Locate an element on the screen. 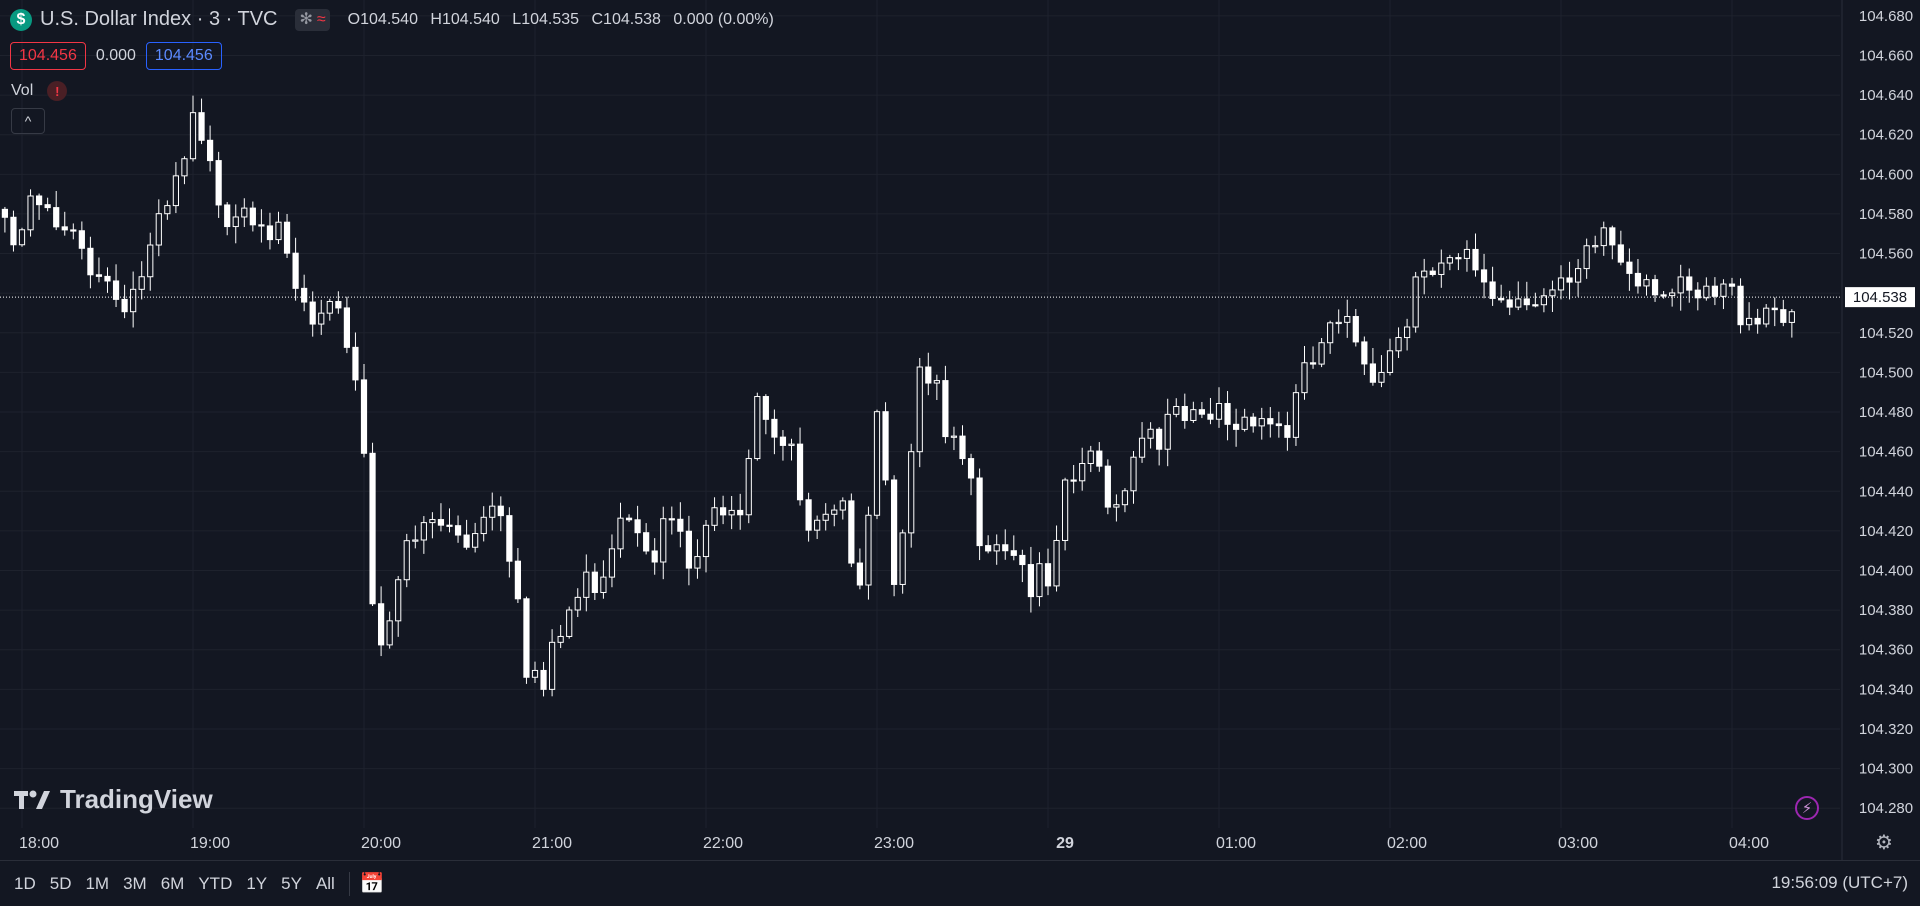 This screenshot has height=906, width=1920. range-button-5y: 5Y is located at coordinates (291, 883).